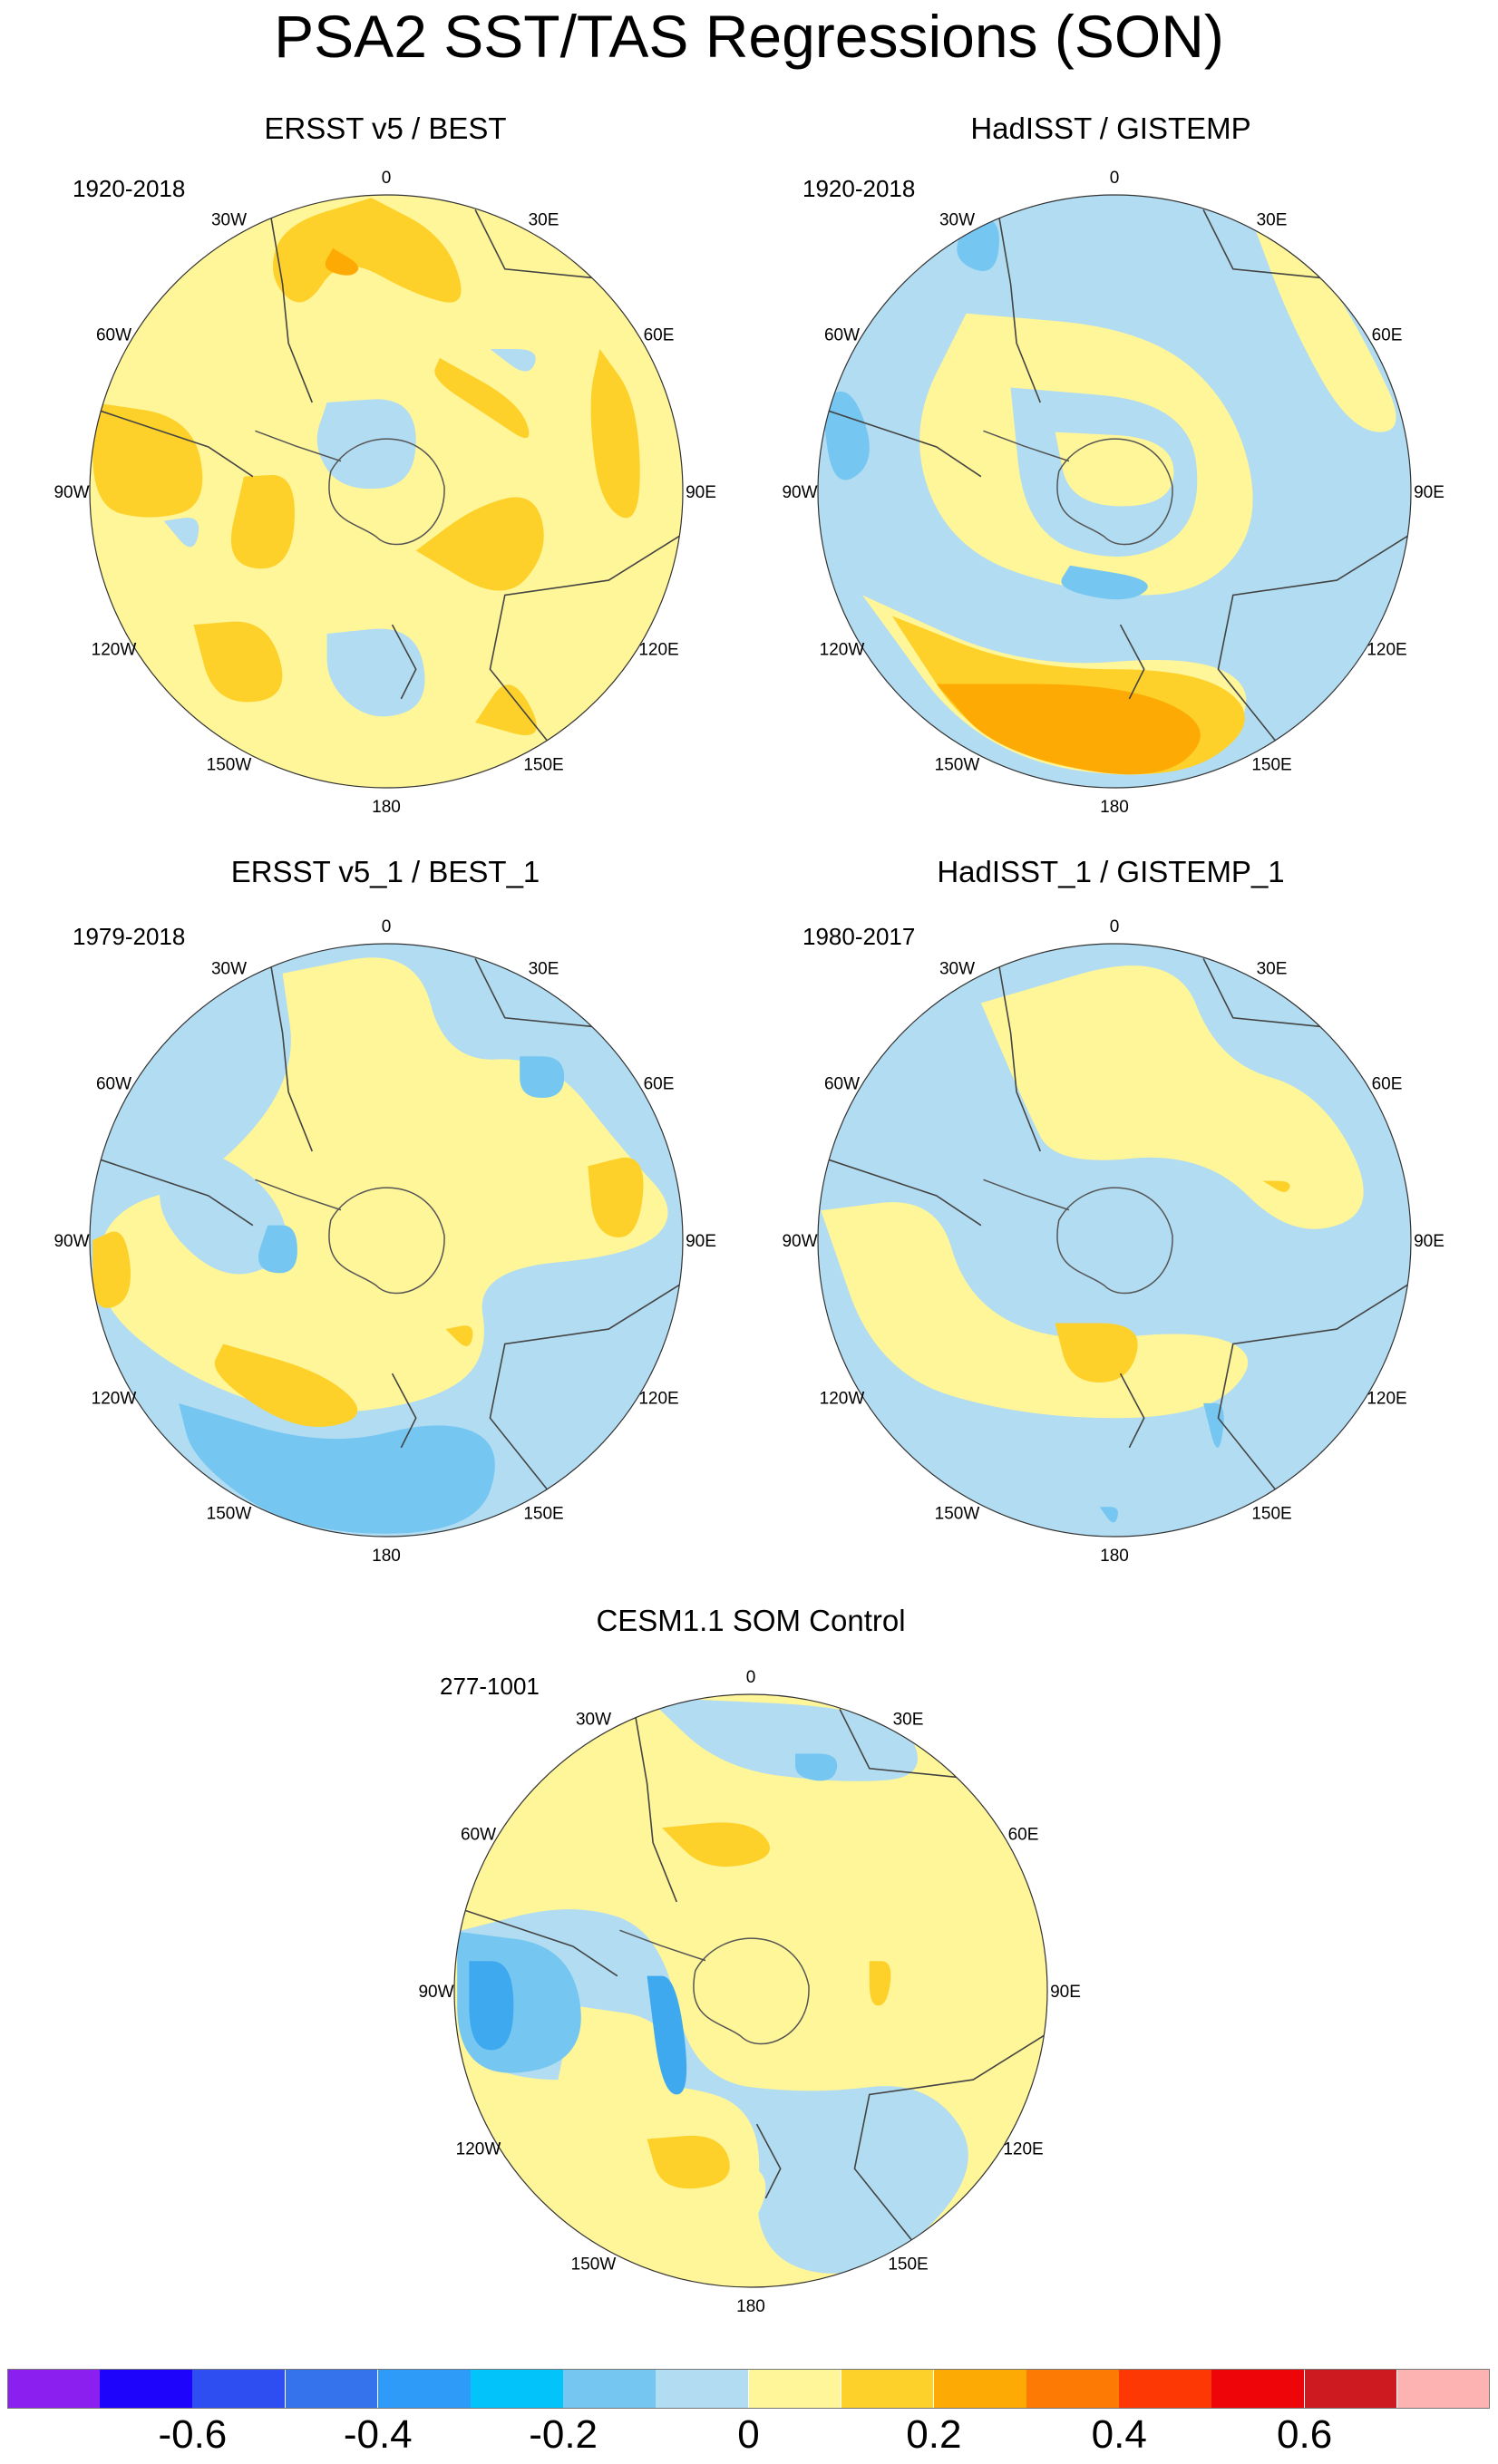 The width and height of the screenshot is (1498, 2464). I want to click on period-label: 1979-2018, so click(129, 937).